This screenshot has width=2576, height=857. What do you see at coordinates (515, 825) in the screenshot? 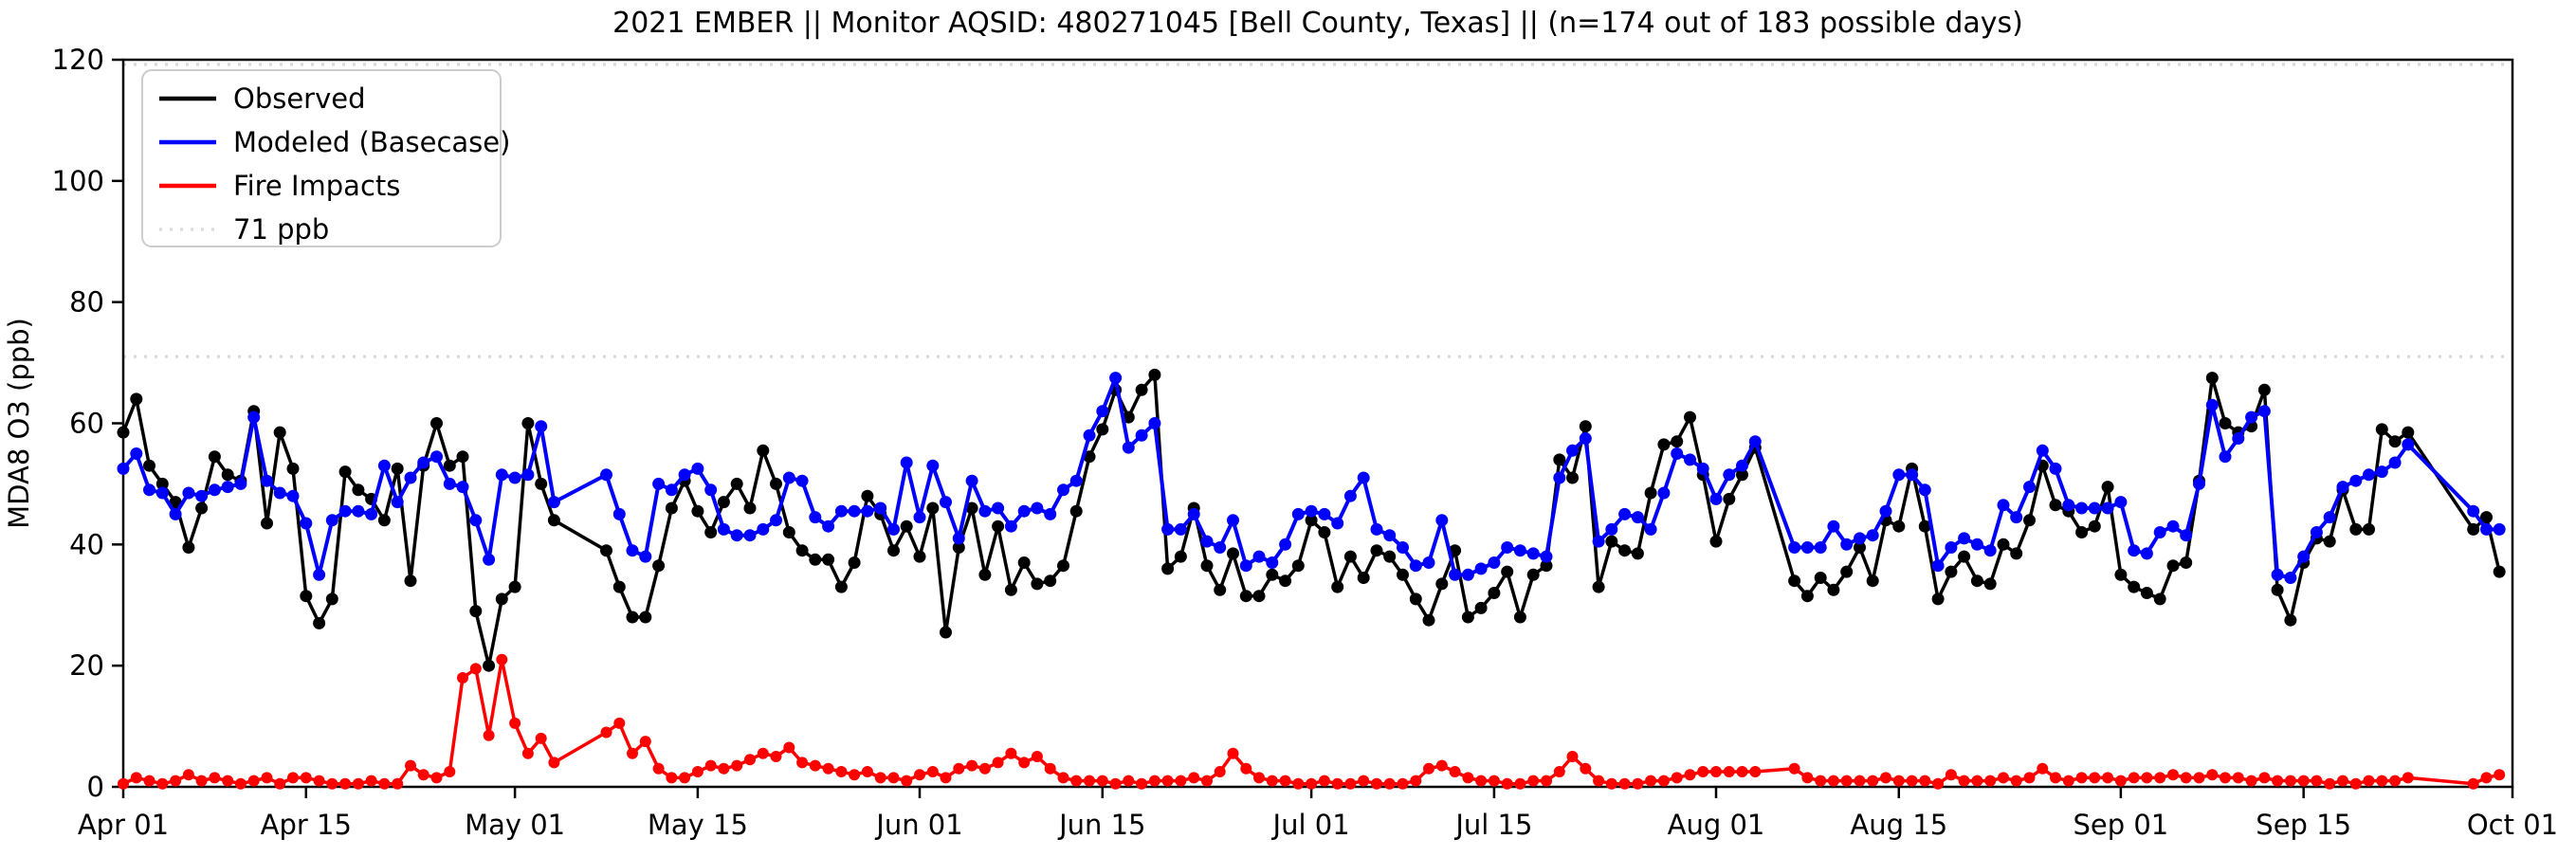
I see `x-tick-label: May 01` at bounding box center [515, 825].